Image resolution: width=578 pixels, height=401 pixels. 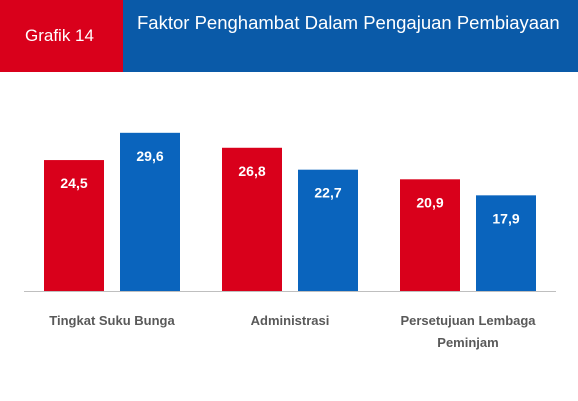 I want to click on data-label-series-2-cat-3: 17,9, so click(x=505, y=218).